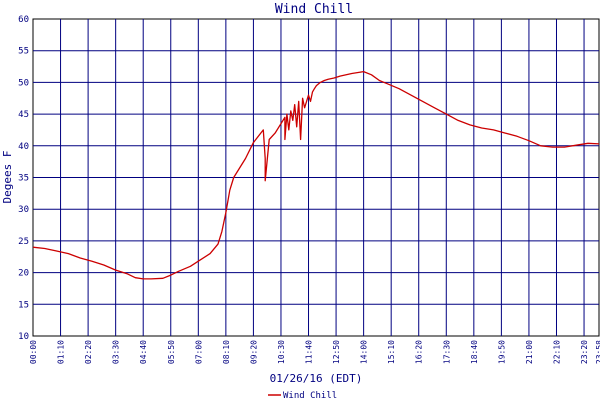 This screenshot has height=400, width=600. Describe the element at coordinates (474, 352) in the screenshot. I see `x-tick-label: 18:40` at that location.